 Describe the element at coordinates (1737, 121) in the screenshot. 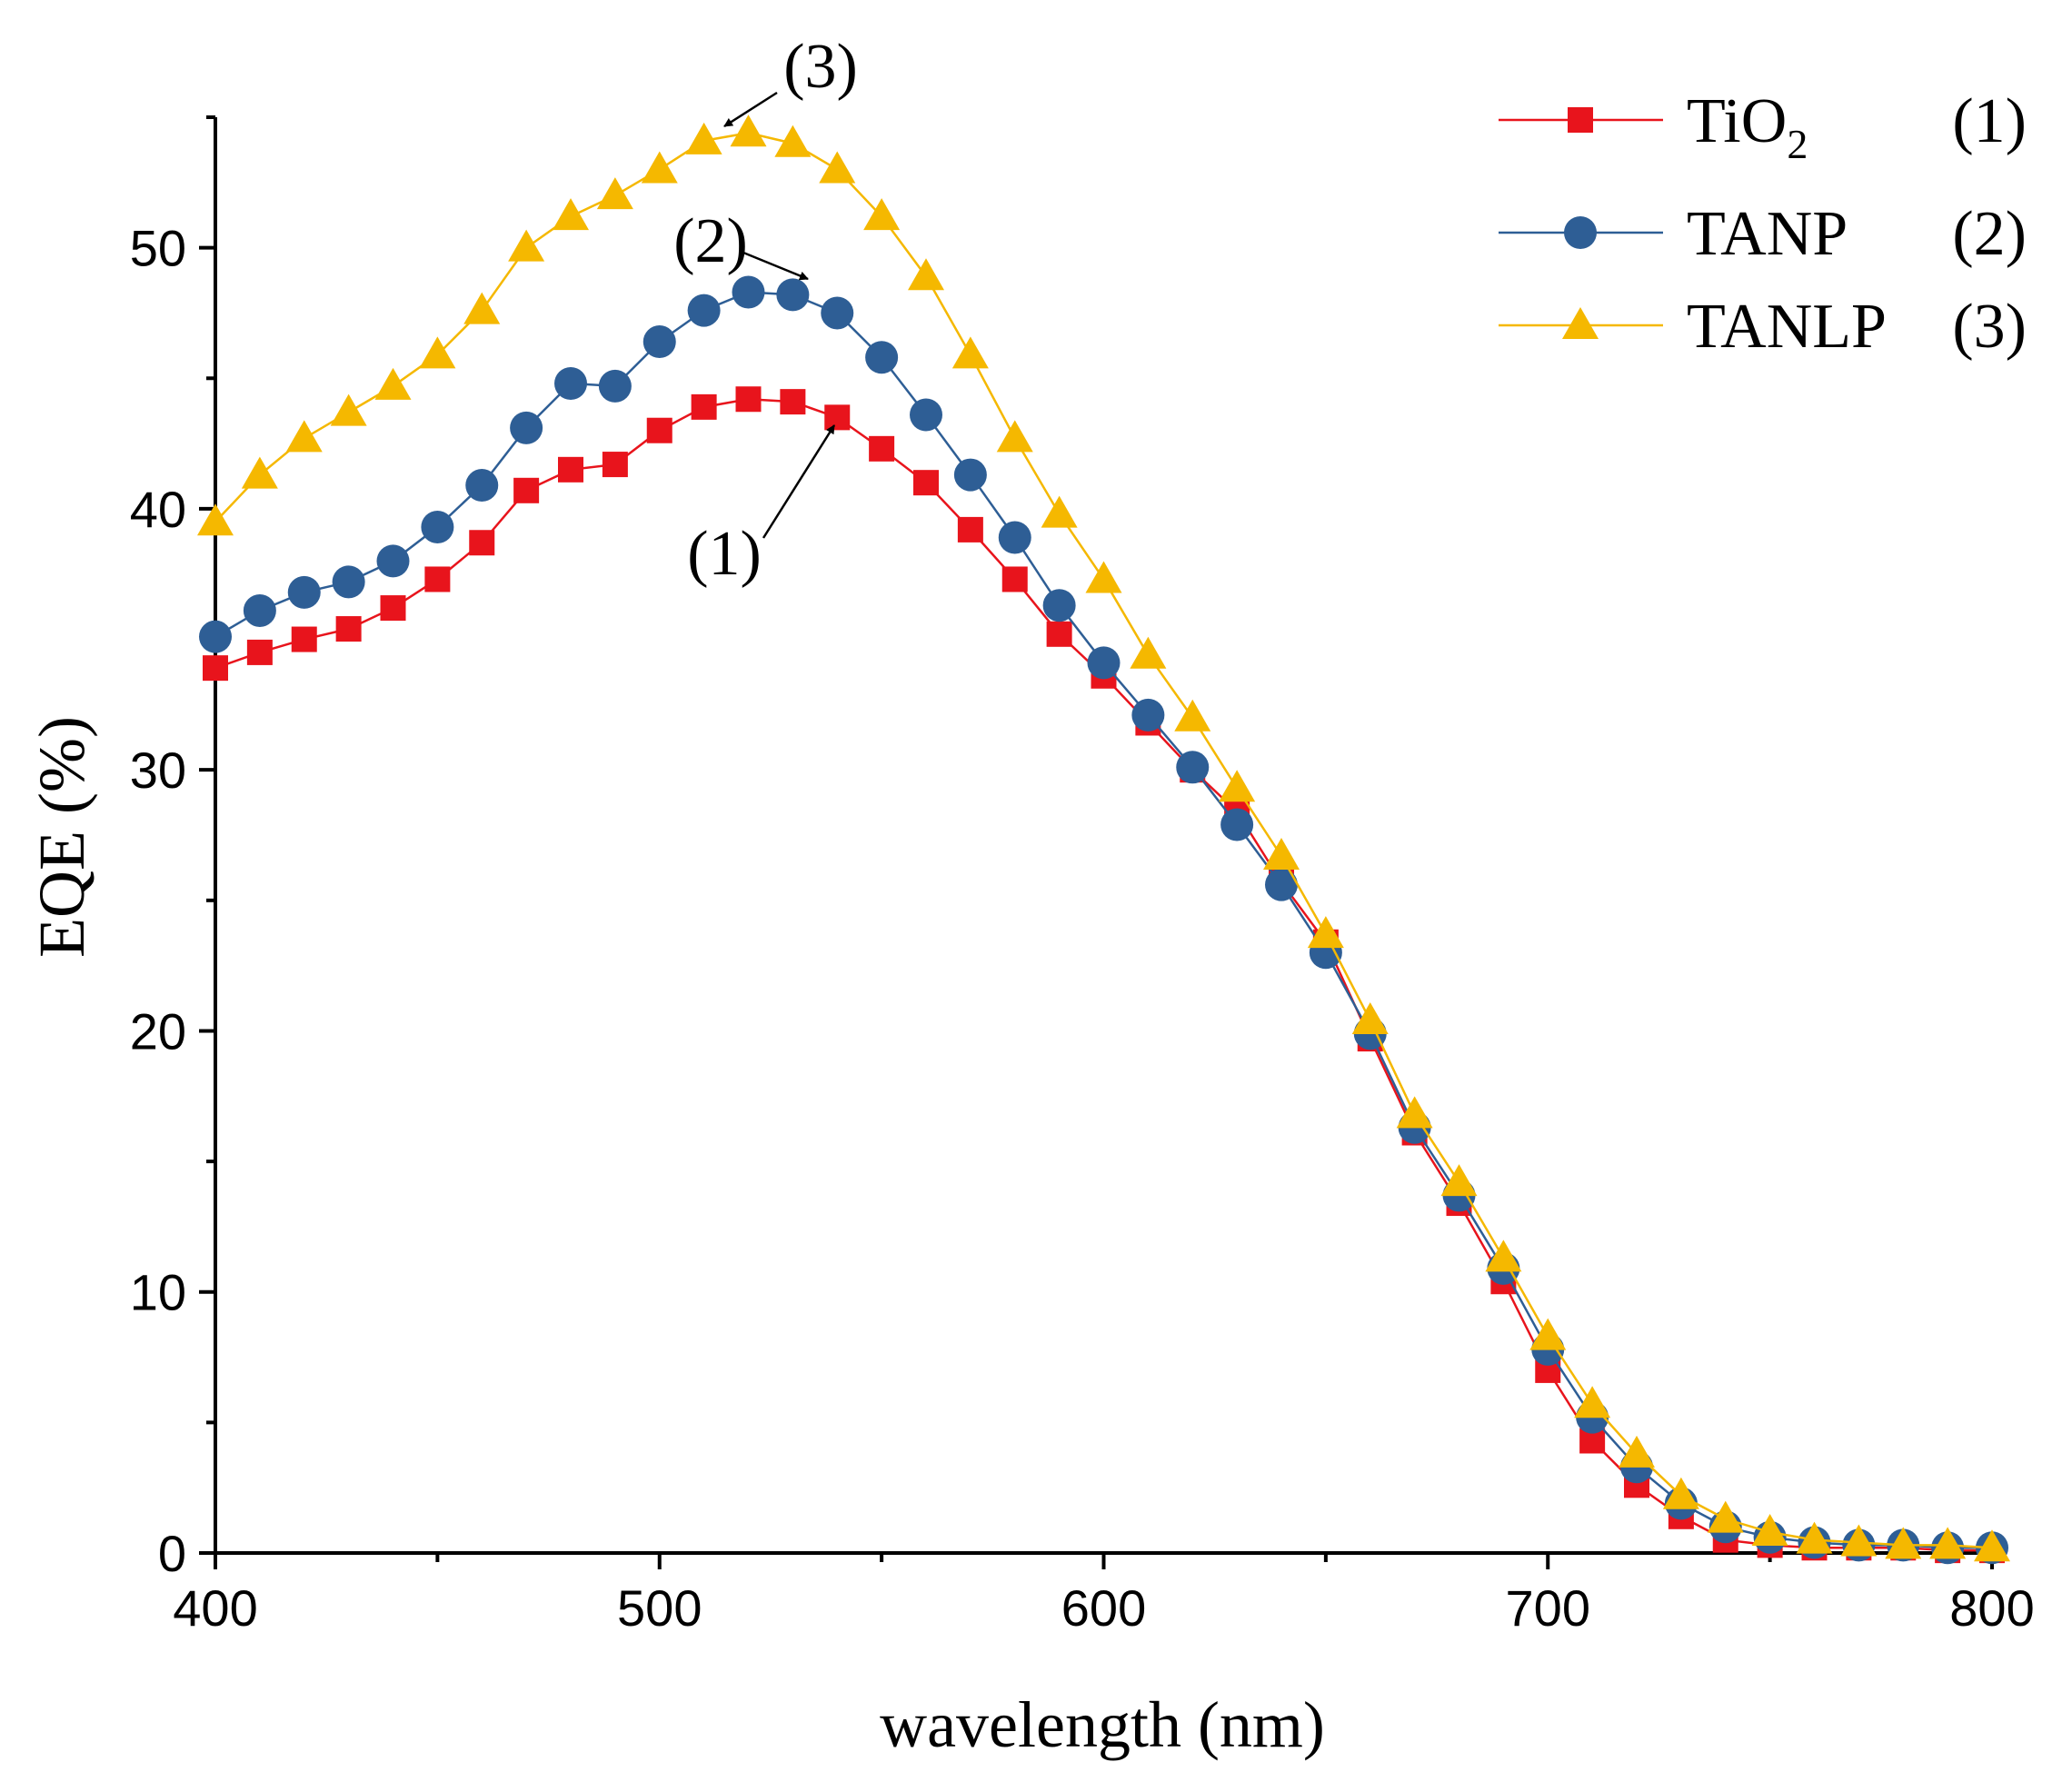

I see `legend-label-main: TiO` at that location.